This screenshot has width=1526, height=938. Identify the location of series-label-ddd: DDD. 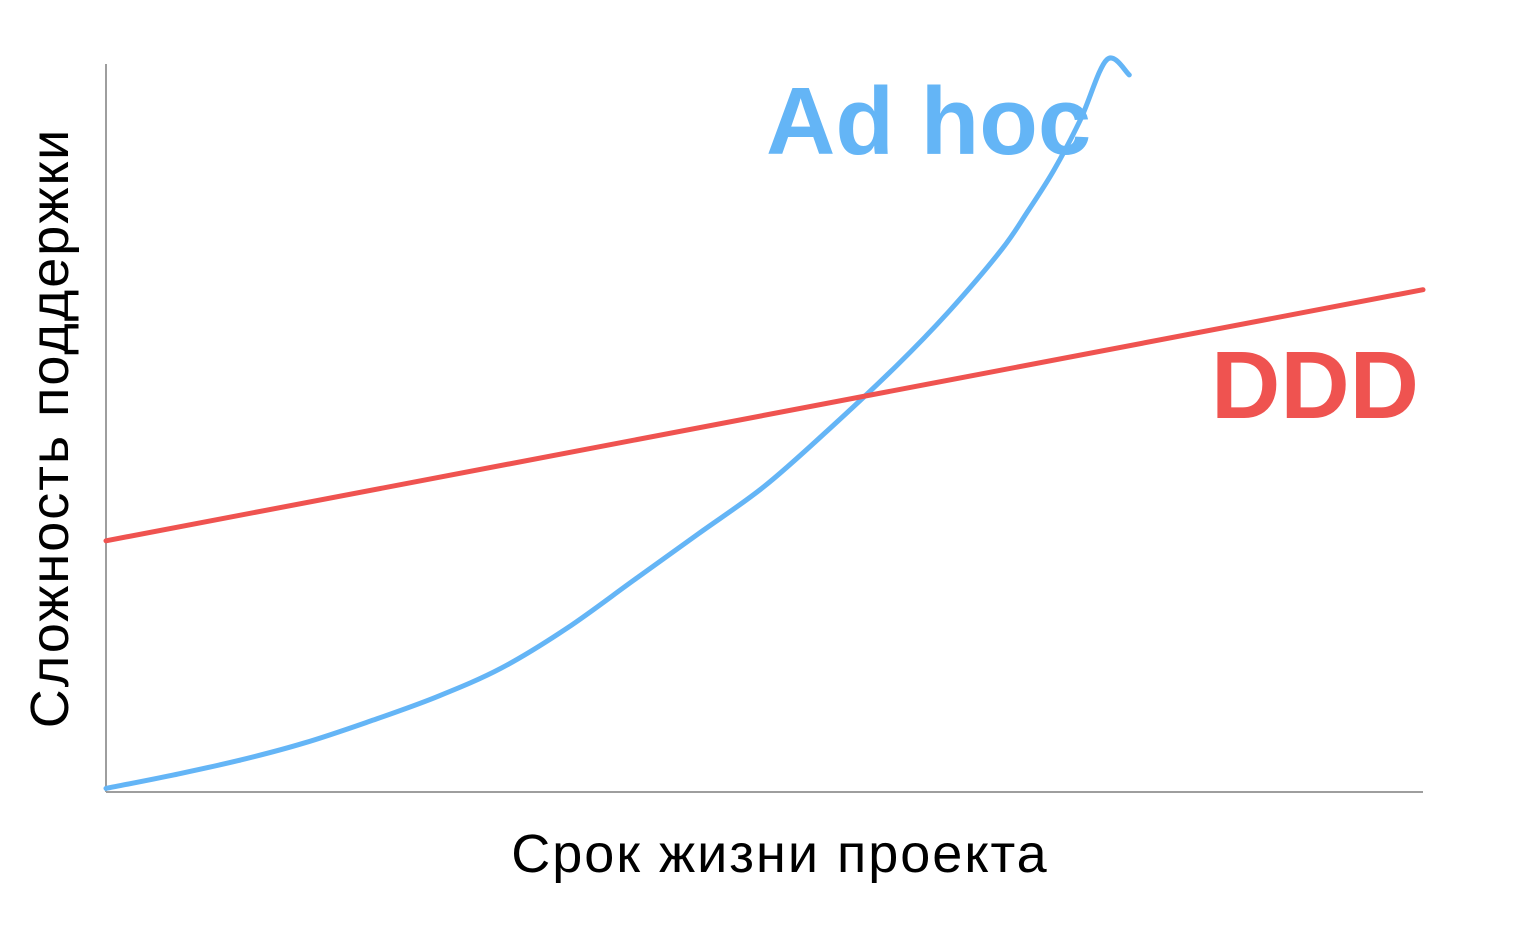
(1315, 385).